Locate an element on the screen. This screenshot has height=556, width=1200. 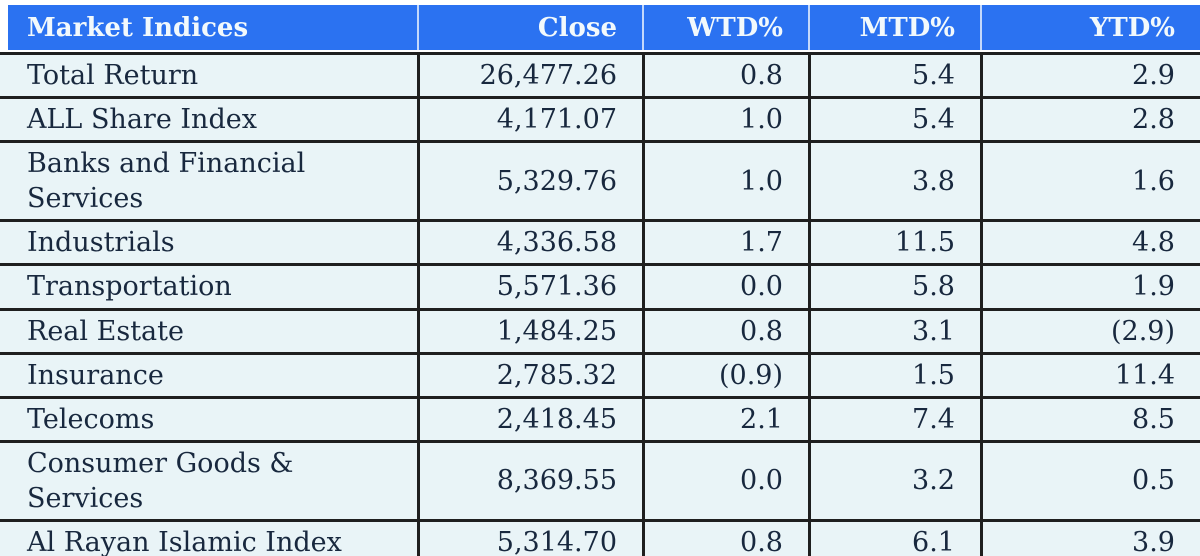
header-cell-mtd: MTD% is located at coordinates (894, 27).